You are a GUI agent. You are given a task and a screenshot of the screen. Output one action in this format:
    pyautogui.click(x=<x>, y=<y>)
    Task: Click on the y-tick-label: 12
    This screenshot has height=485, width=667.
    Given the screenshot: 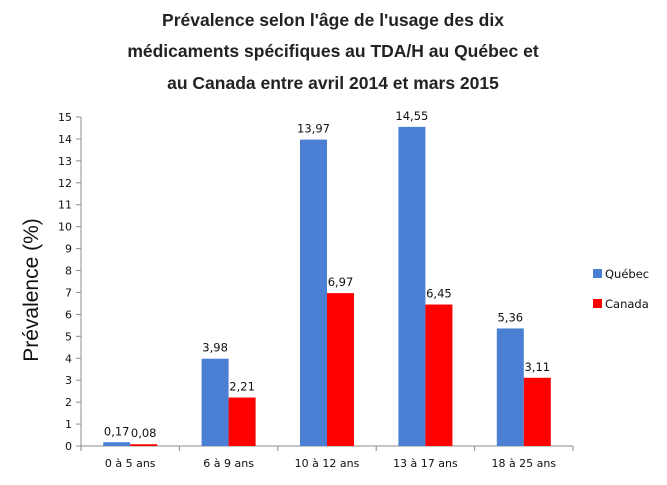 What is the action you would take?
    pyautogui.click(x=65, y=183)
    